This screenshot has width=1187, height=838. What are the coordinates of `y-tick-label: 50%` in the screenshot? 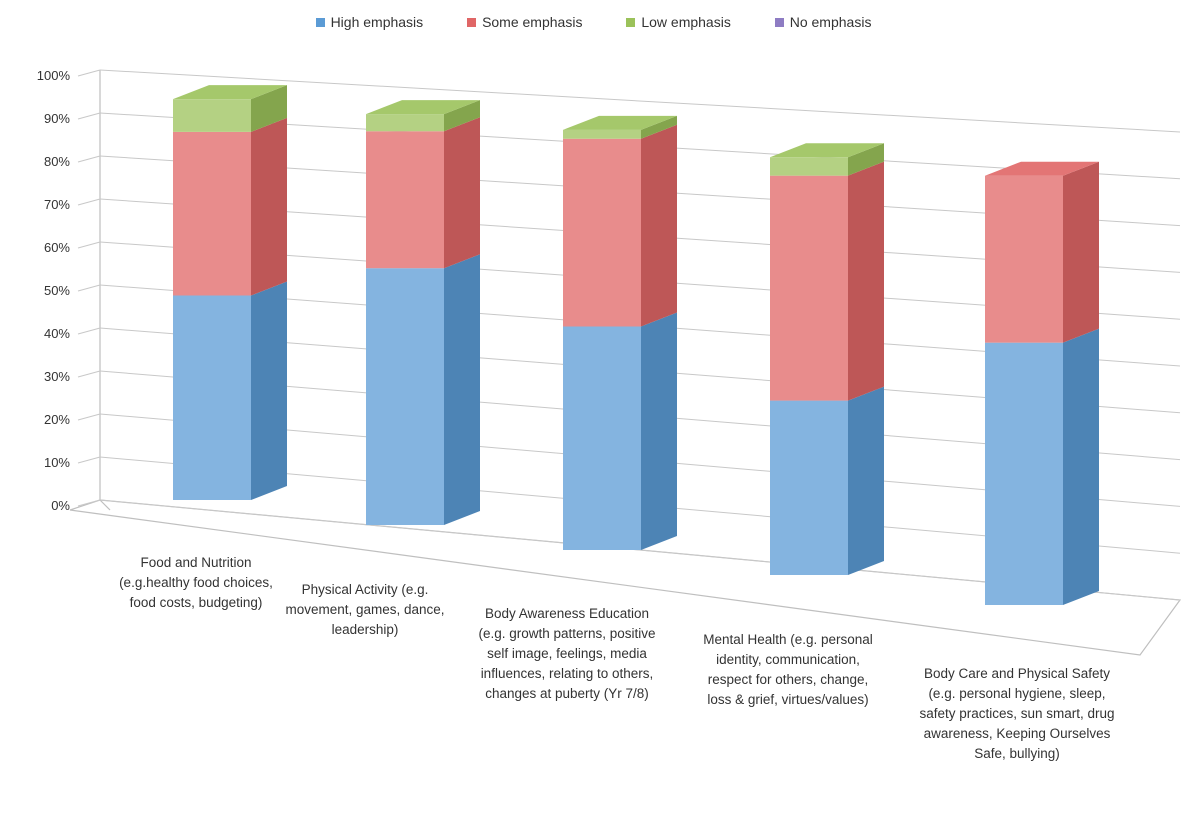 It's located at (57, 290).